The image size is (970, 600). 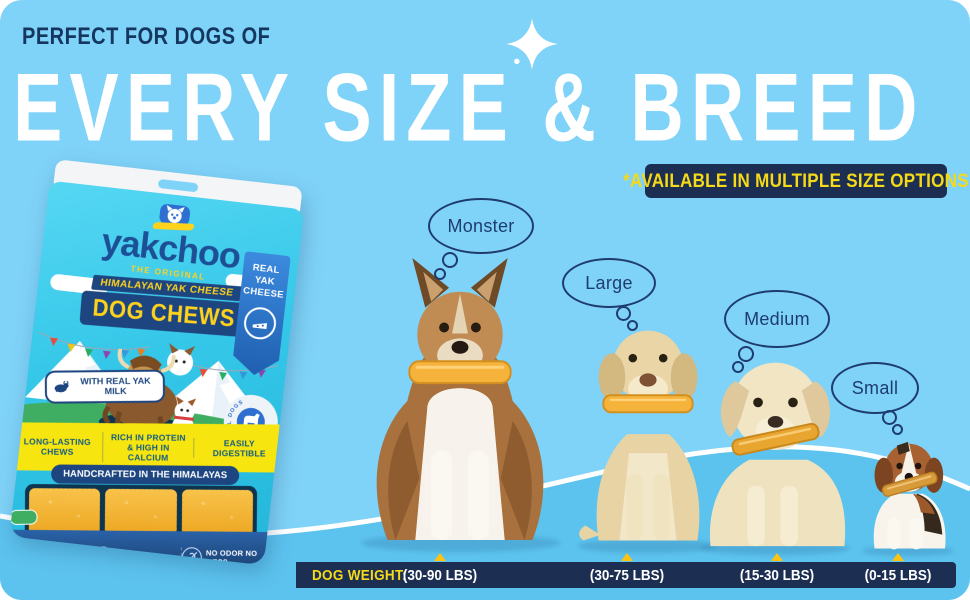 I want to click on eyebrow-text: PERFECT FOR DOGS OF, so click(x=146, y=37).